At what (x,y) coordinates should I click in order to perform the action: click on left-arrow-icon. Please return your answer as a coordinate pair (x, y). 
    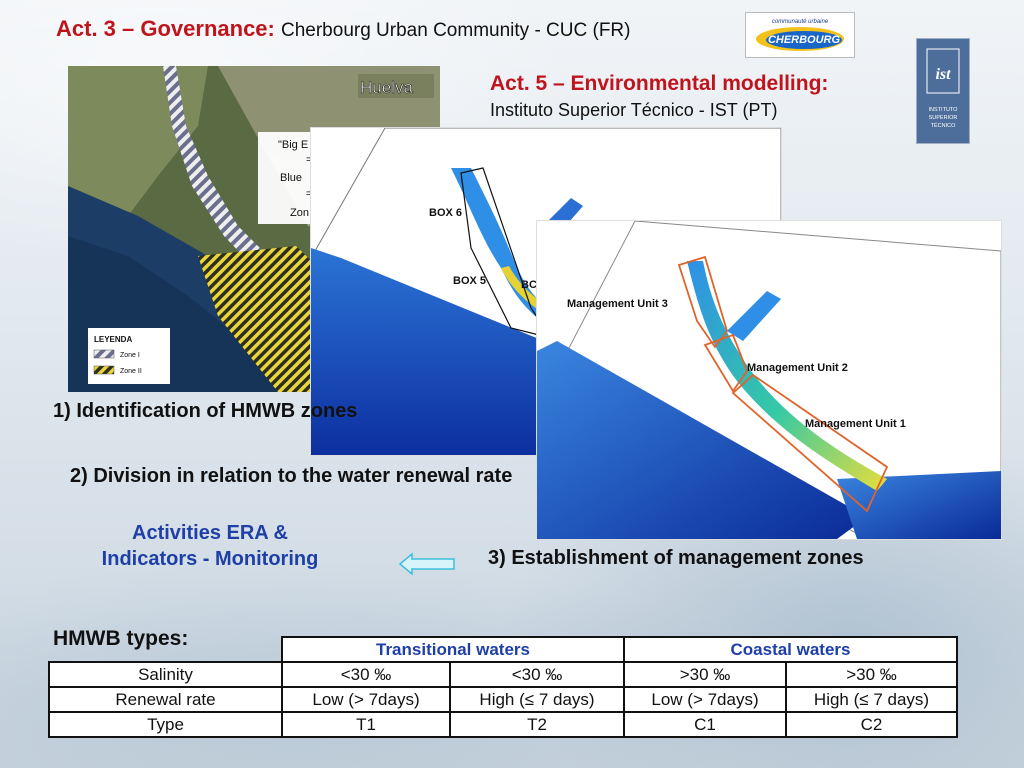
    Looking at the image, I should click on (428, 566).